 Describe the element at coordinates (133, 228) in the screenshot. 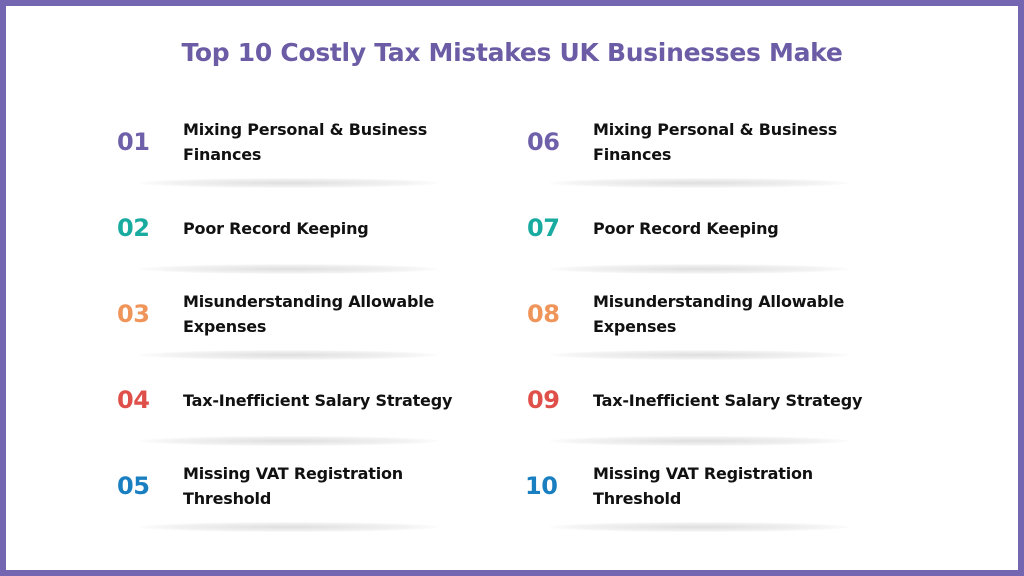

I see `item-number: 02` at that location.